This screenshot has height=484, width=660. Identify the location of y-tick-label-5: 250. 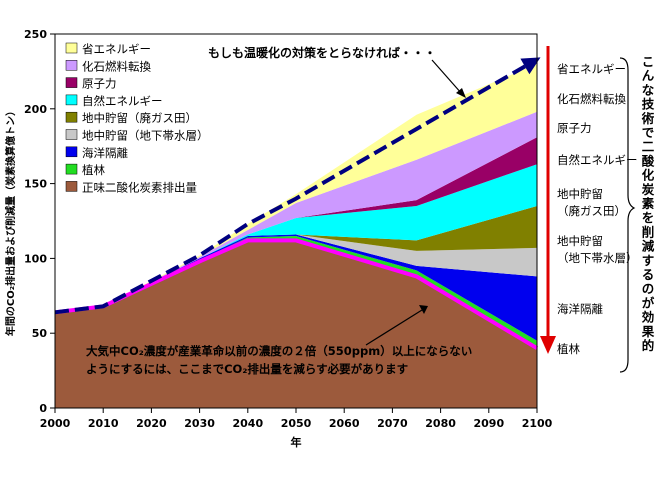
(35, 34).